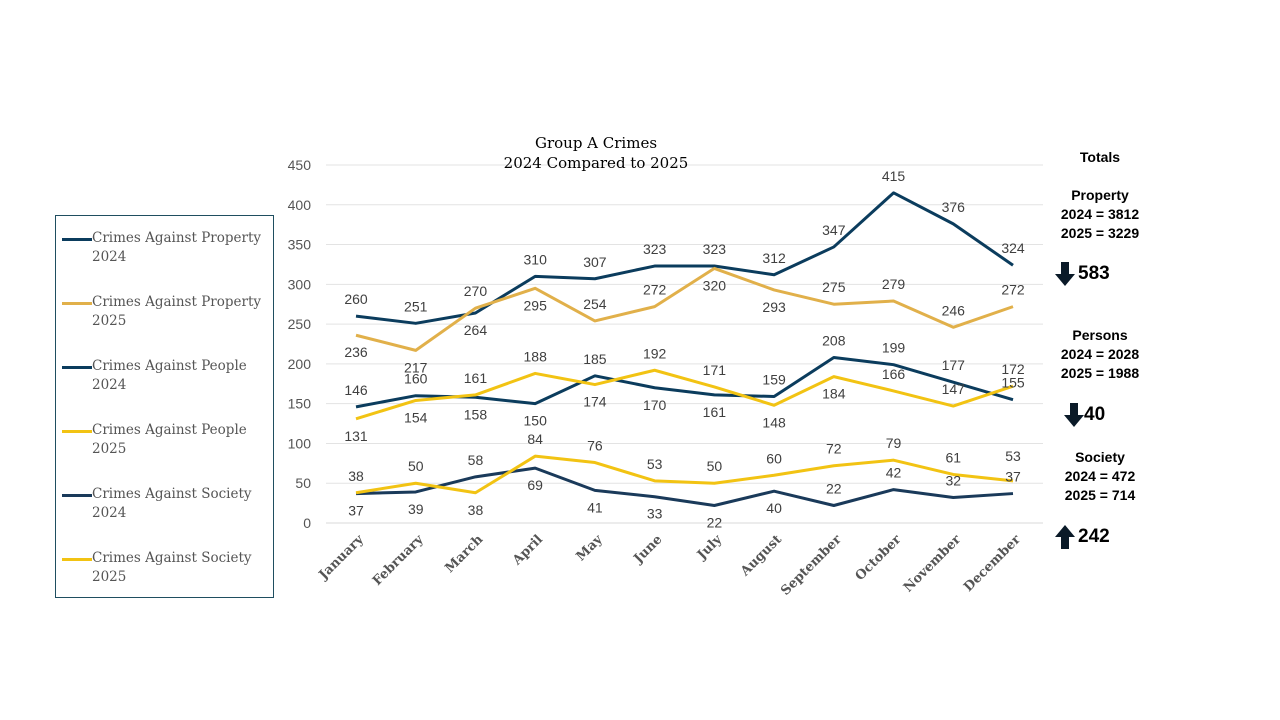 The height and width of the screenshot is (720, 1280). Describe the element at coordinates (655, 405) in the screenshot. I see `data-label-people-2024: 170` at that location.